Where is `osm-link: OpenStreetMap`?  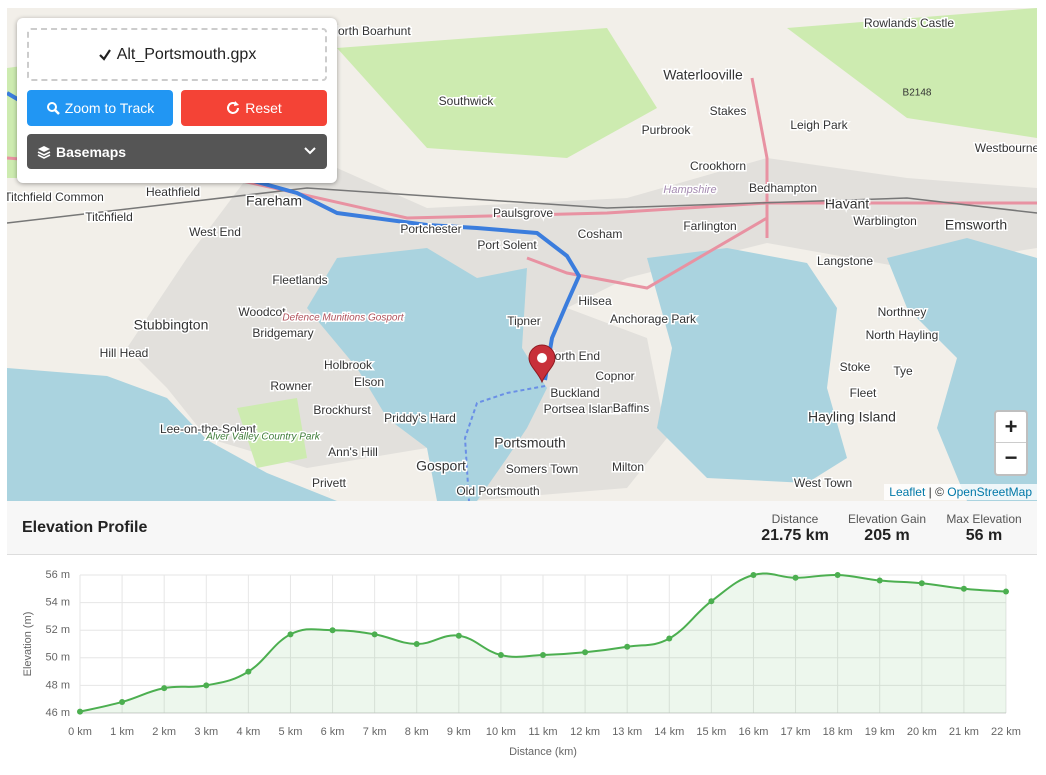
osm-link: OpenStreetMap is located at coordinates (989, 492).